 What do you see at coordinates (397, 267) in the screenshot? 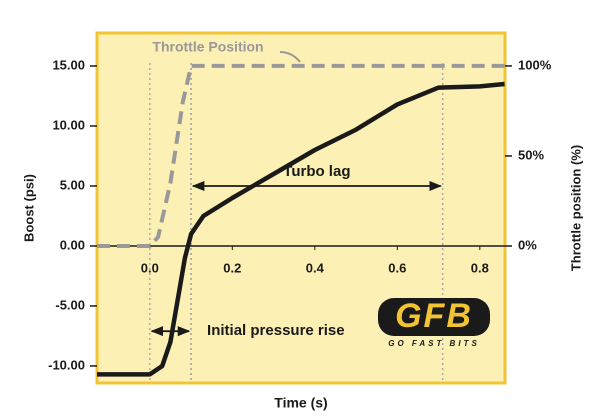
I see `x-tick-label: 0.6` at bounding box center [397, 267].